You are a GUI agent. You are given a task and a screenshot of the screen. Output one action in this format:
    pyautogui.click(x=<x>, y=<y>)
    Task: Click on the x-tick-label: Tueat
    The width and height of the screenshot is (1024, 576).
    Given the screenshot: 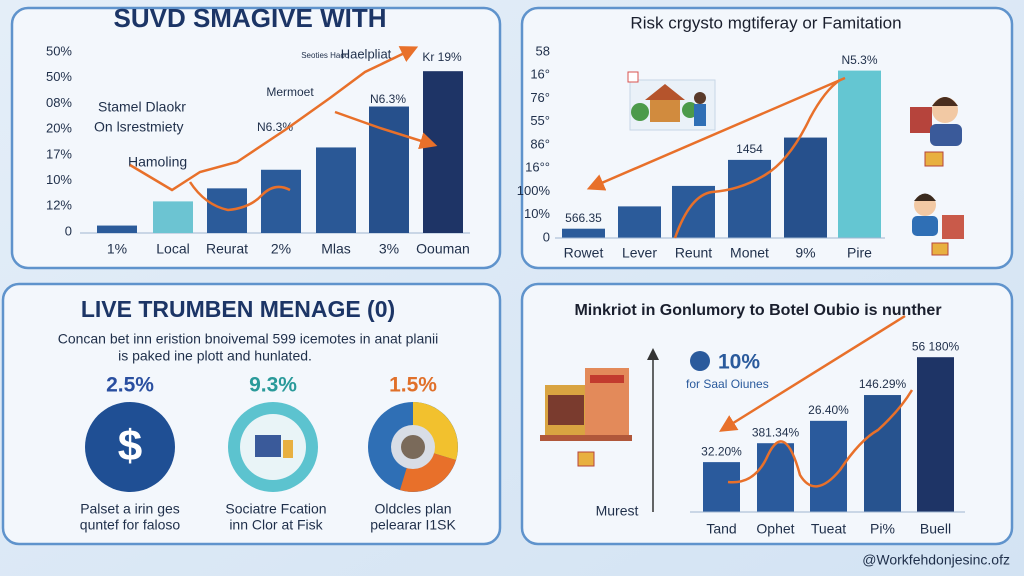 What is the action you would take?
    pyautogui.click(x=828, y=529)
    